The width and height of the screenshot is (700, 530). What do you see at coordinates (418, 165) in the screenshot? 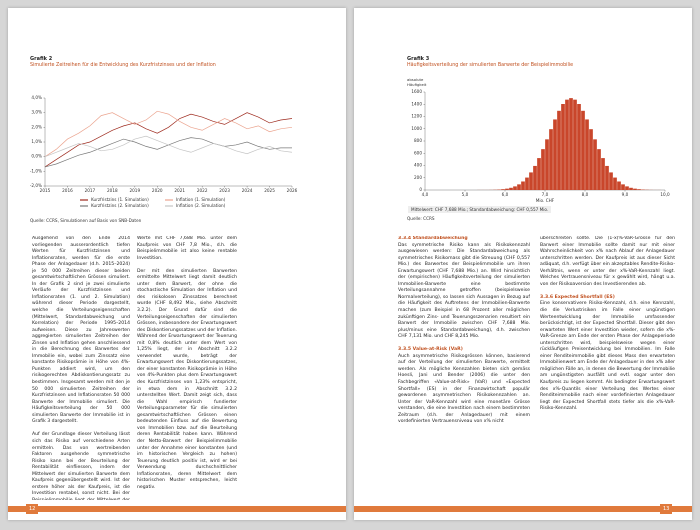
I see `y-tick-label: 400` at bounding box center [418, 165].